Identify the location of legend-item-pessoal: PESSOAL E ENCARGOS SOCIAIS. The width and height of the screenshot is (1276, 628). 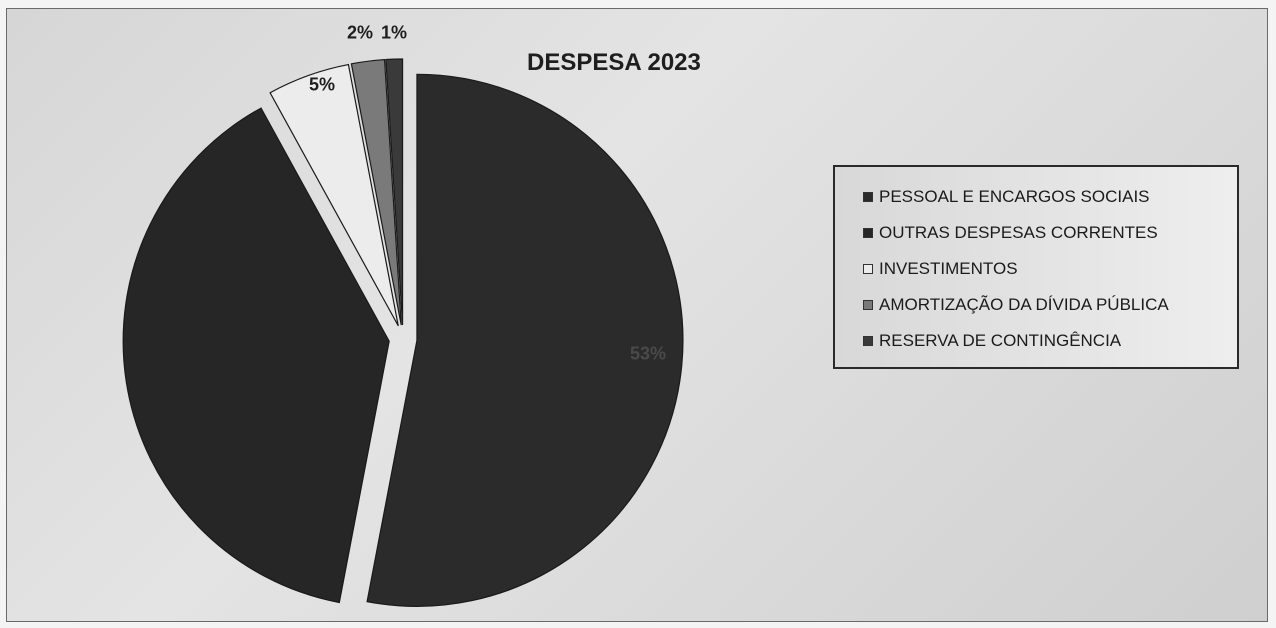
(1050, 197).